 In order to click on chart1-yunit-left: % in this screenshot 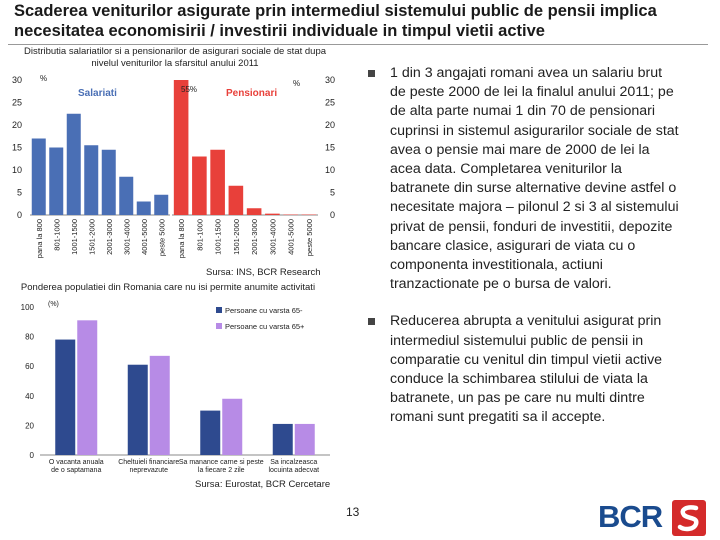, I will do `click(43, 78)`.